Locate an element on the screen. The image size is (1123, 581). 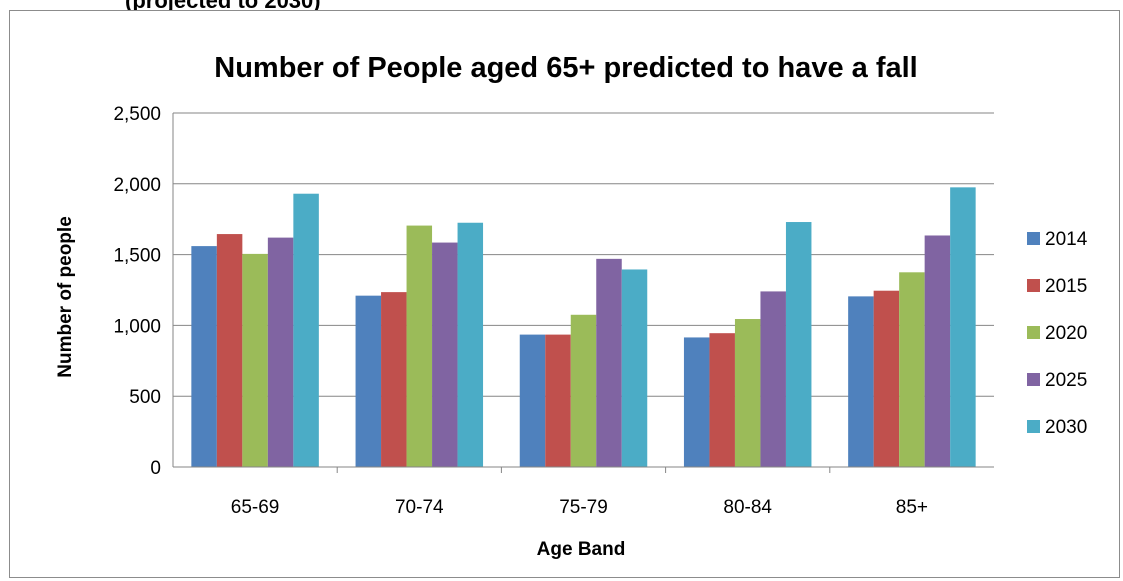
y-tick-label: 2,500 is located at coordinates (137, 114).